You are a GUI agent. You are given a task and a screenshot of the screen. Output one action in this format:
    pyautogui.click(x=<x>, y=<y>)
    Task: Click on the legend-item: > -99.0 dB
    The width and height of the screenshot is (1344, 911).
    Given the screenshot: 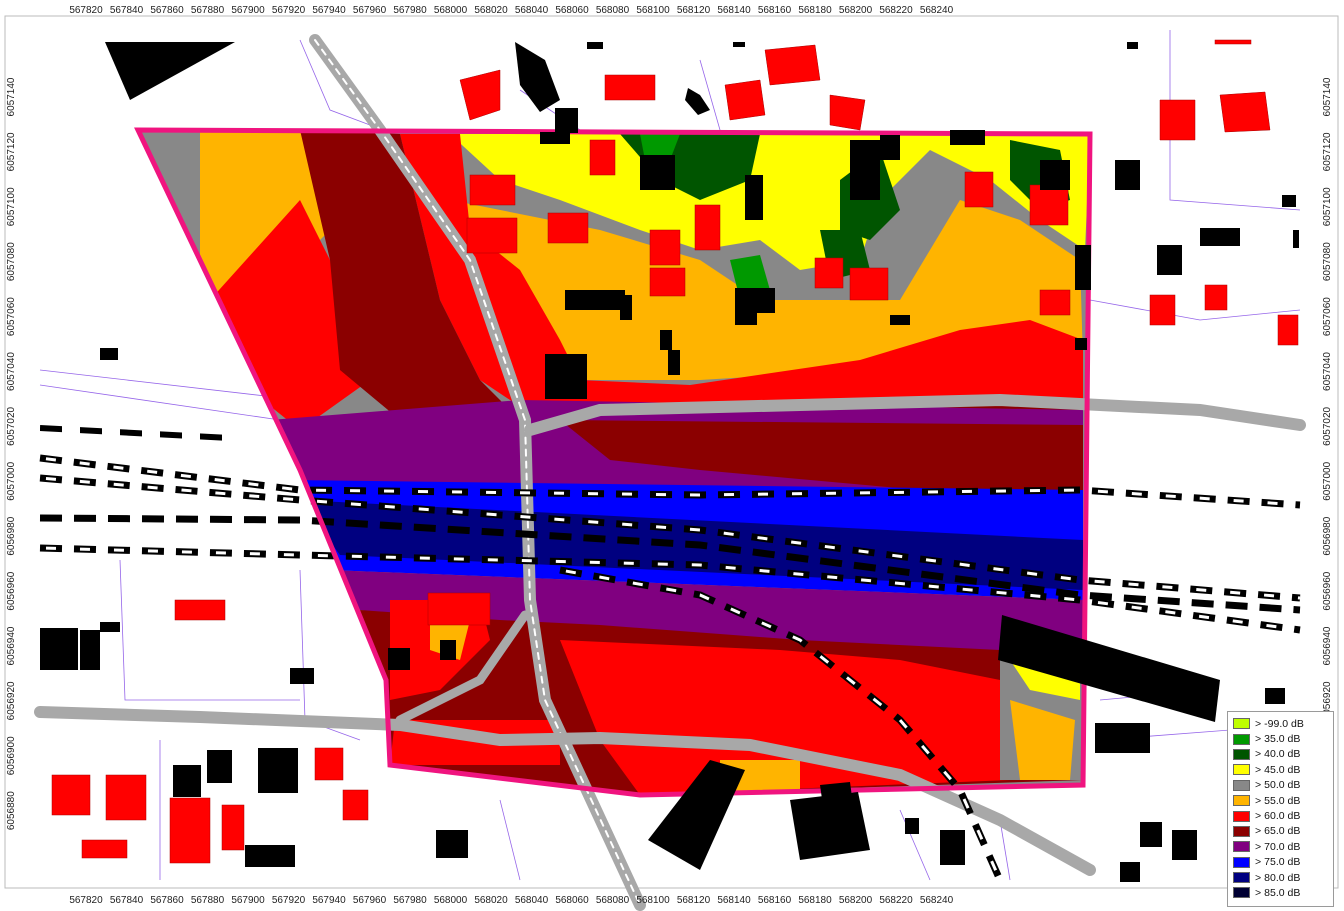 What is the action you would take?
    pyautogui.click(x=1280, y=723)
    